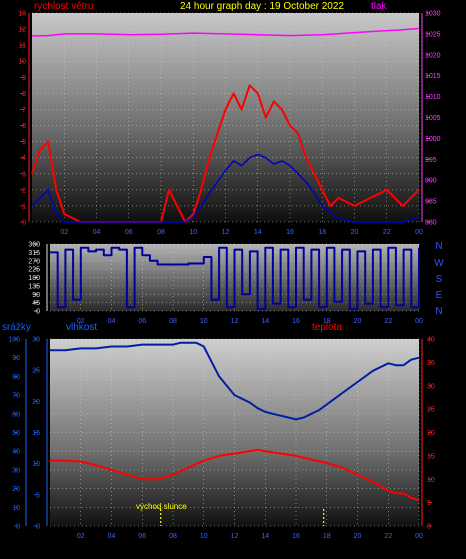 This screenshot has width=466, height=559. I want to click on x-tick-label-2: 18, so click(327, 321).